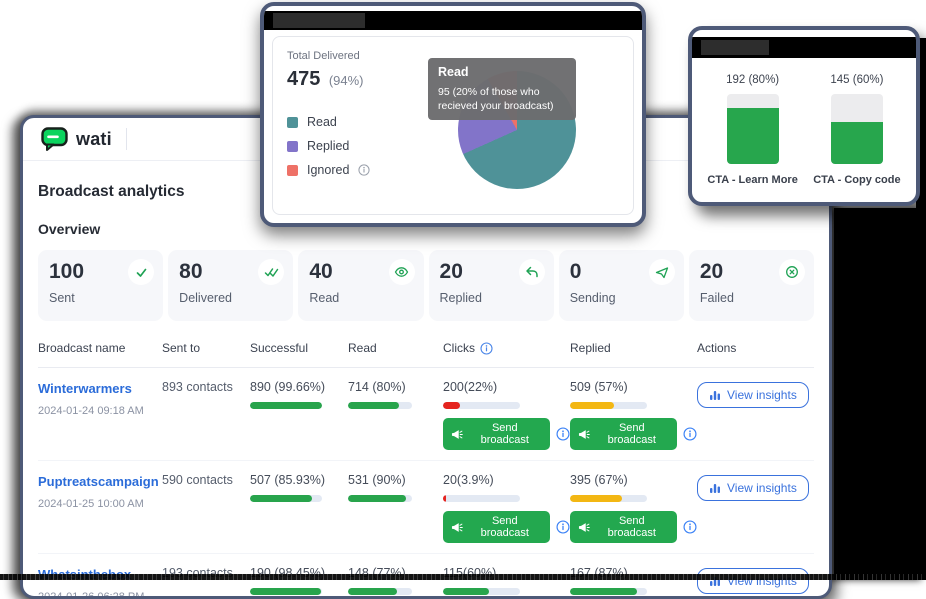  What do you see at coordinates (191, 271) in the screenshot?
I see `stat-value: 80` at bounding box center [191, 271].